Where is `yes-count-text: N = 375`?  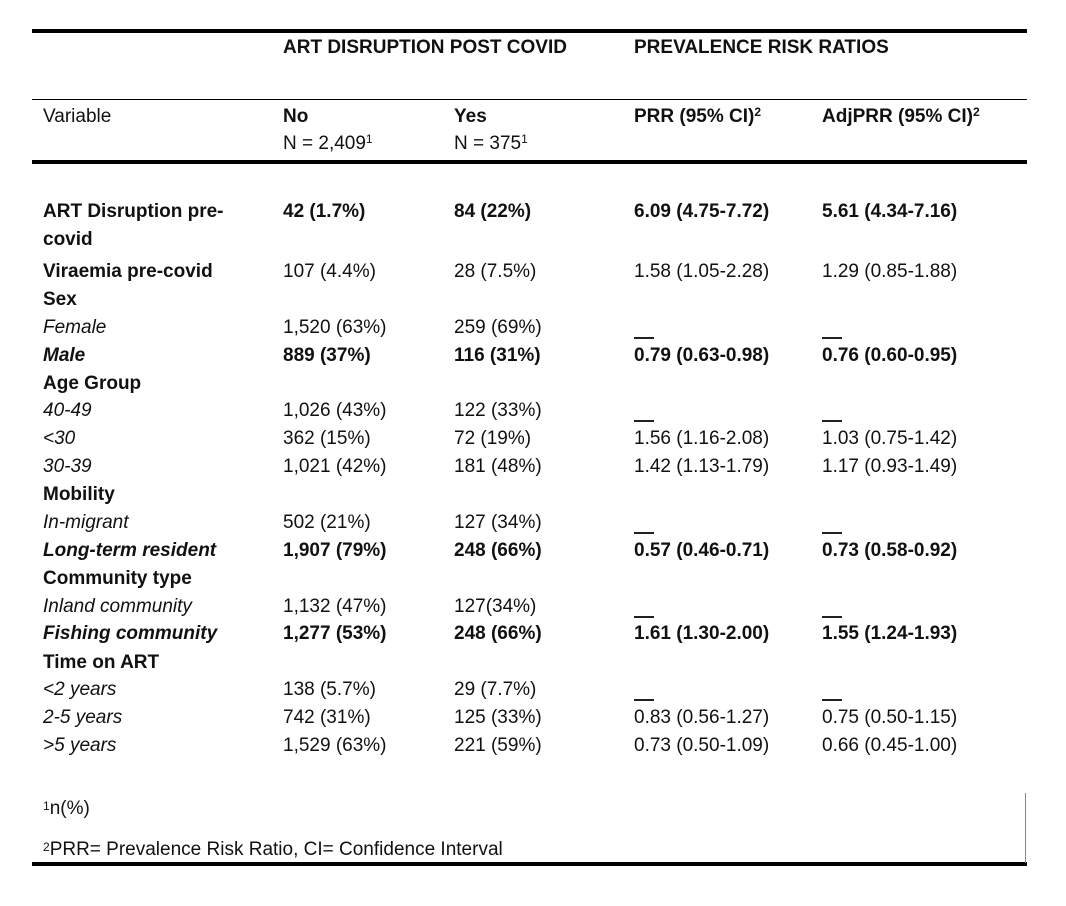
yes-count-text: N = 375 is located at coordinates (488, 143).